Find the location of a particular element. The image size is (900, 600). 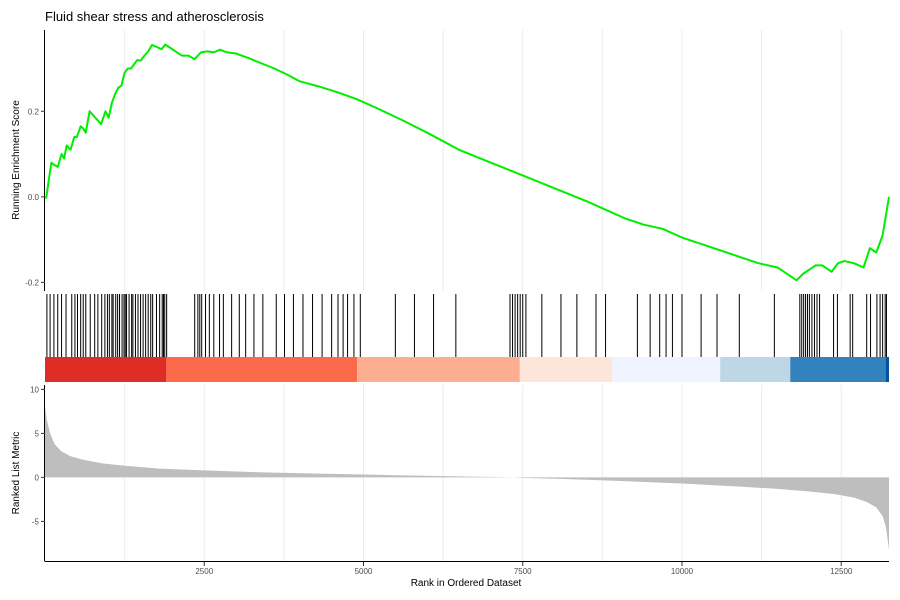

metric-y-axis-label: Ranked List Metric is located at coordinates (16, 473).